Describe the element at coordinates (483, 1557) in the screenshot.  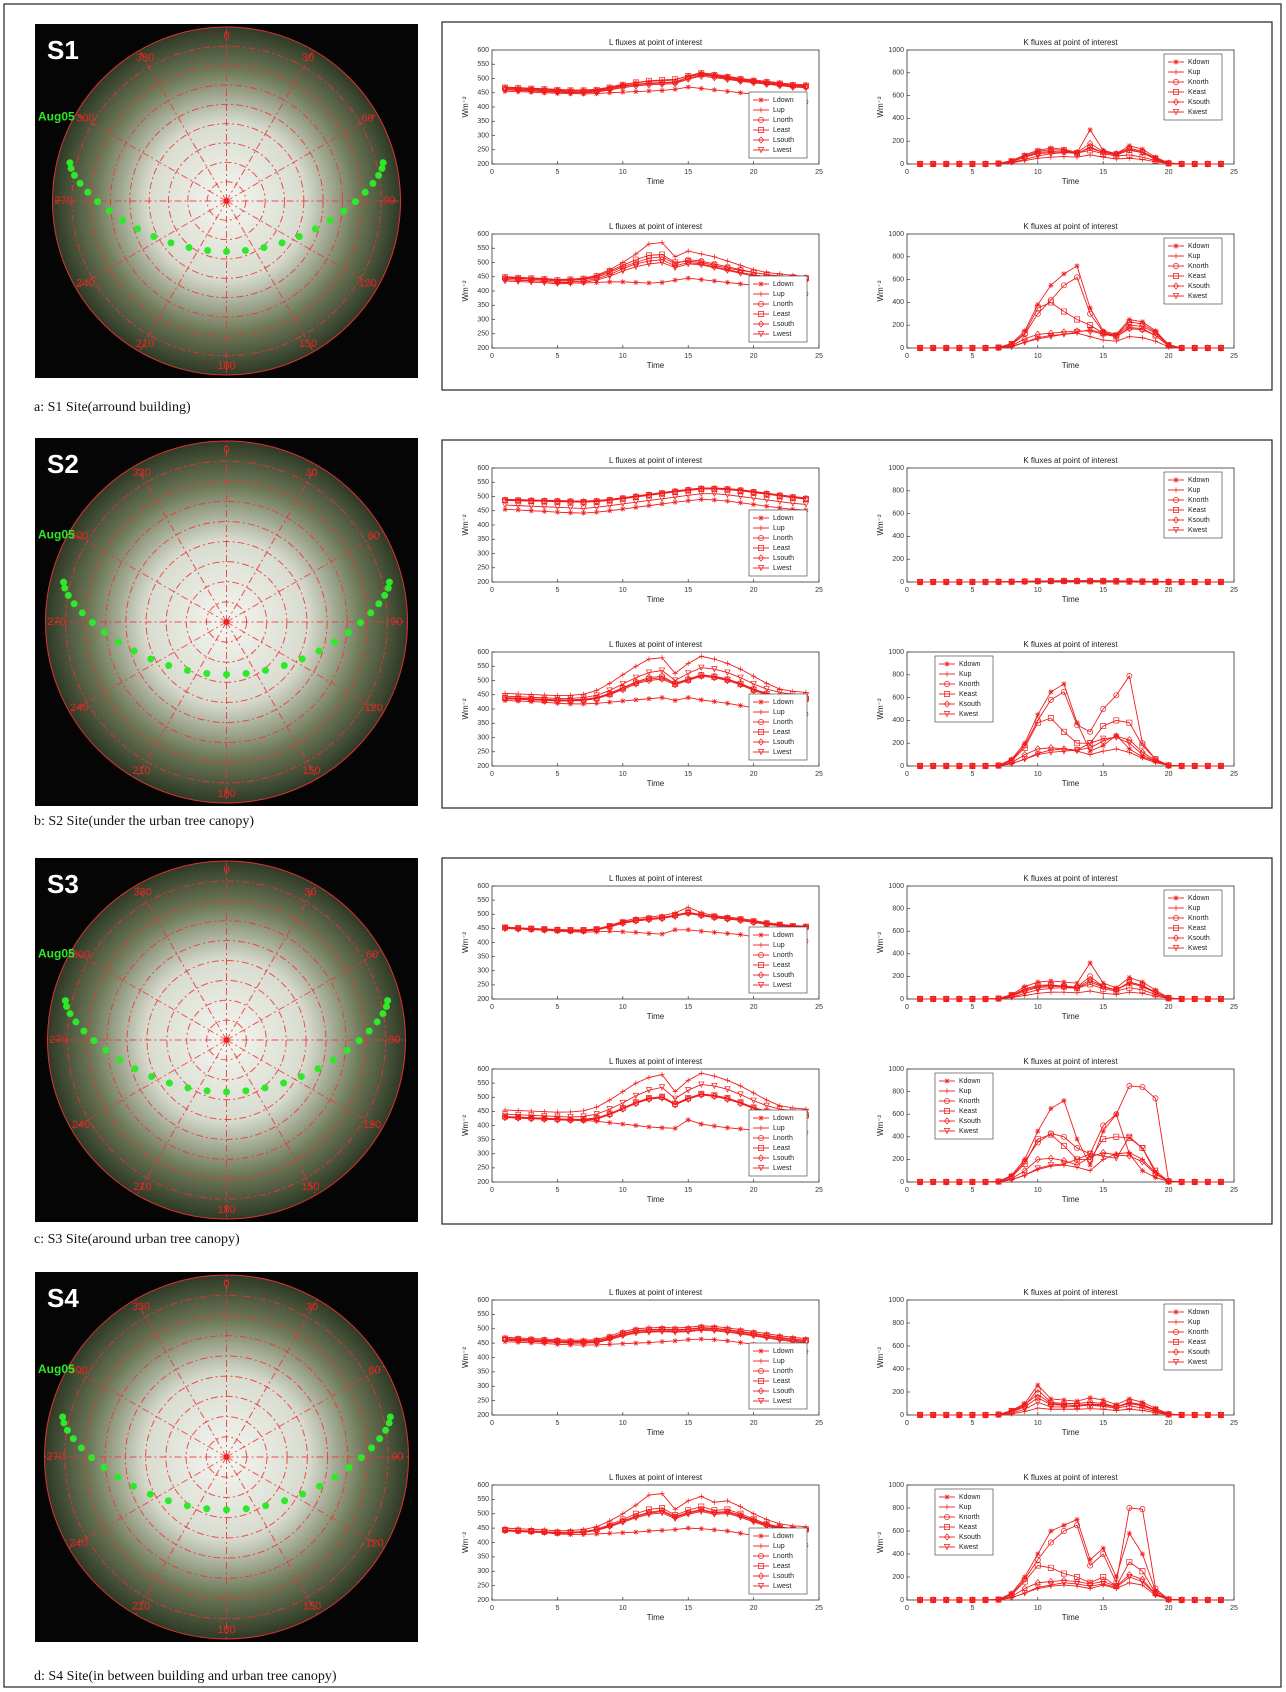
I see `y-tick-label: 350` at that location.